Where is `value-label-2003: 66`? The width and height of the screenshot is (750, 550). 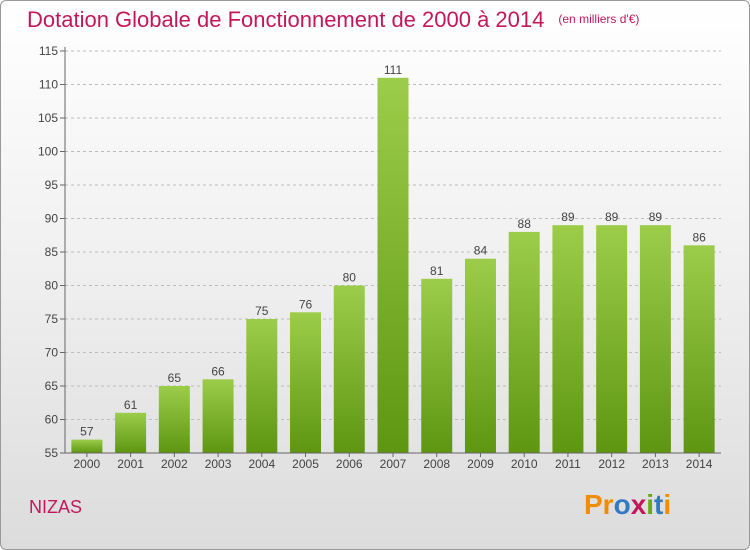 value-label-2003: 66 is located at coordinates (218, 371).